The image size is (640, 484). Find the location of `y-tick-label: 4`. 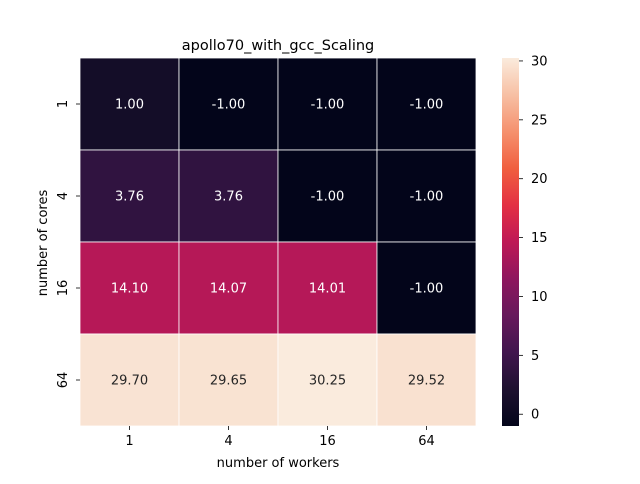

y-tick-label: 4 is located at coordinates (63, 196).